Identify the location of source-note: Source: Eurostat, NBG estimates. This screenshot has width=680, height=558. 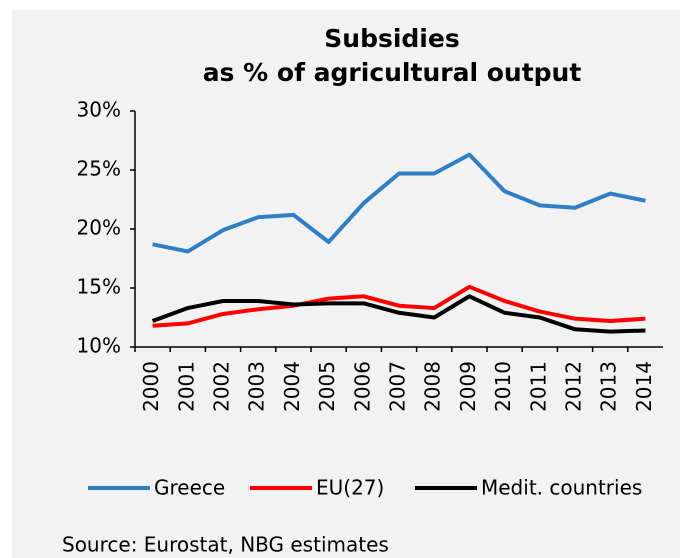
(225, 545).